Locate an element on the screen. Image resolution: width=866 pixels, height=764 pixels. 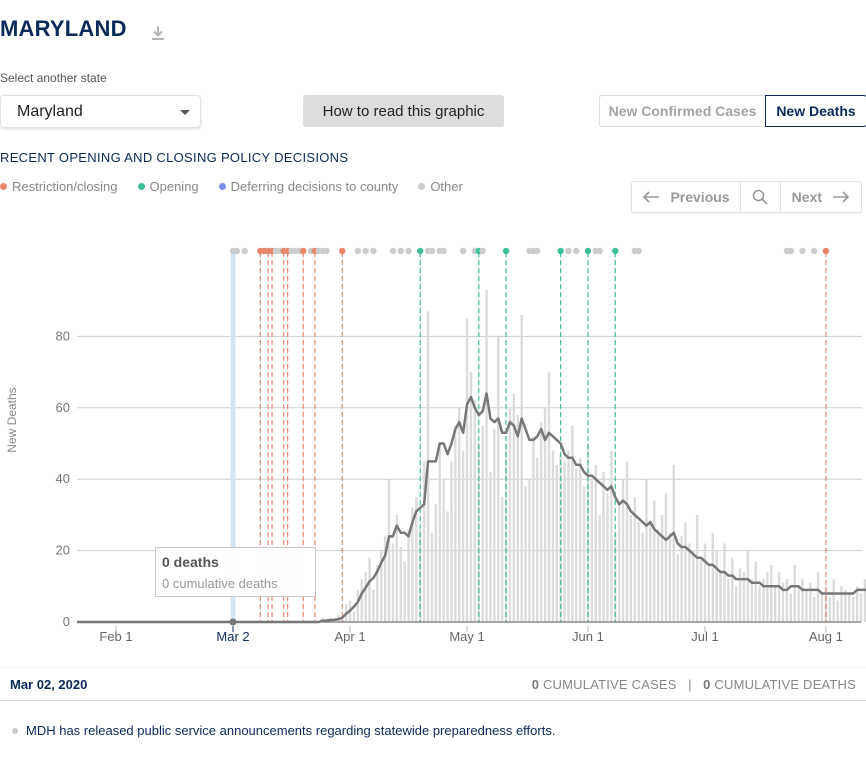
state-select-label: Select another state is located at coordinates (53, 78).